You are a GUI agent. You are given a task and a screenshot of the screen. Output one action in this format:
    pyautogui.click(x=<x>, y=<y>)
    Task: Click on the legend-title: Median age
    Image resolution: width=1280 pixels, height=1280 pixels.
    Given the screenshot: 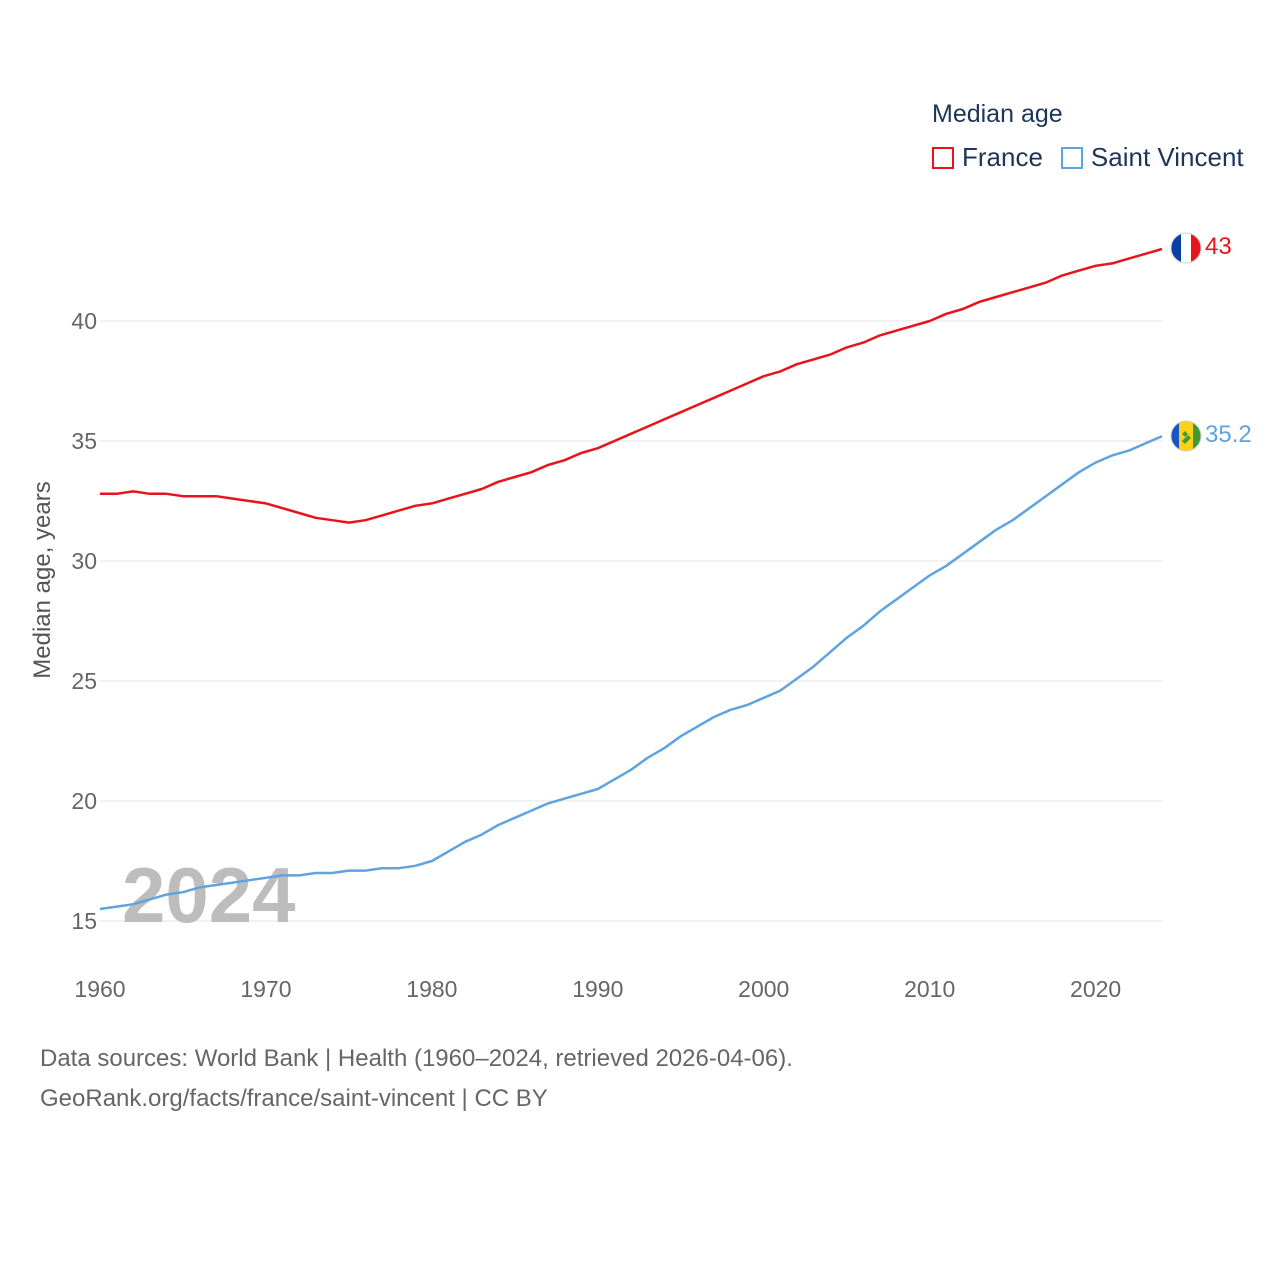 What is the action you would take?
    pyautogui.click(x=997, y=114)
    